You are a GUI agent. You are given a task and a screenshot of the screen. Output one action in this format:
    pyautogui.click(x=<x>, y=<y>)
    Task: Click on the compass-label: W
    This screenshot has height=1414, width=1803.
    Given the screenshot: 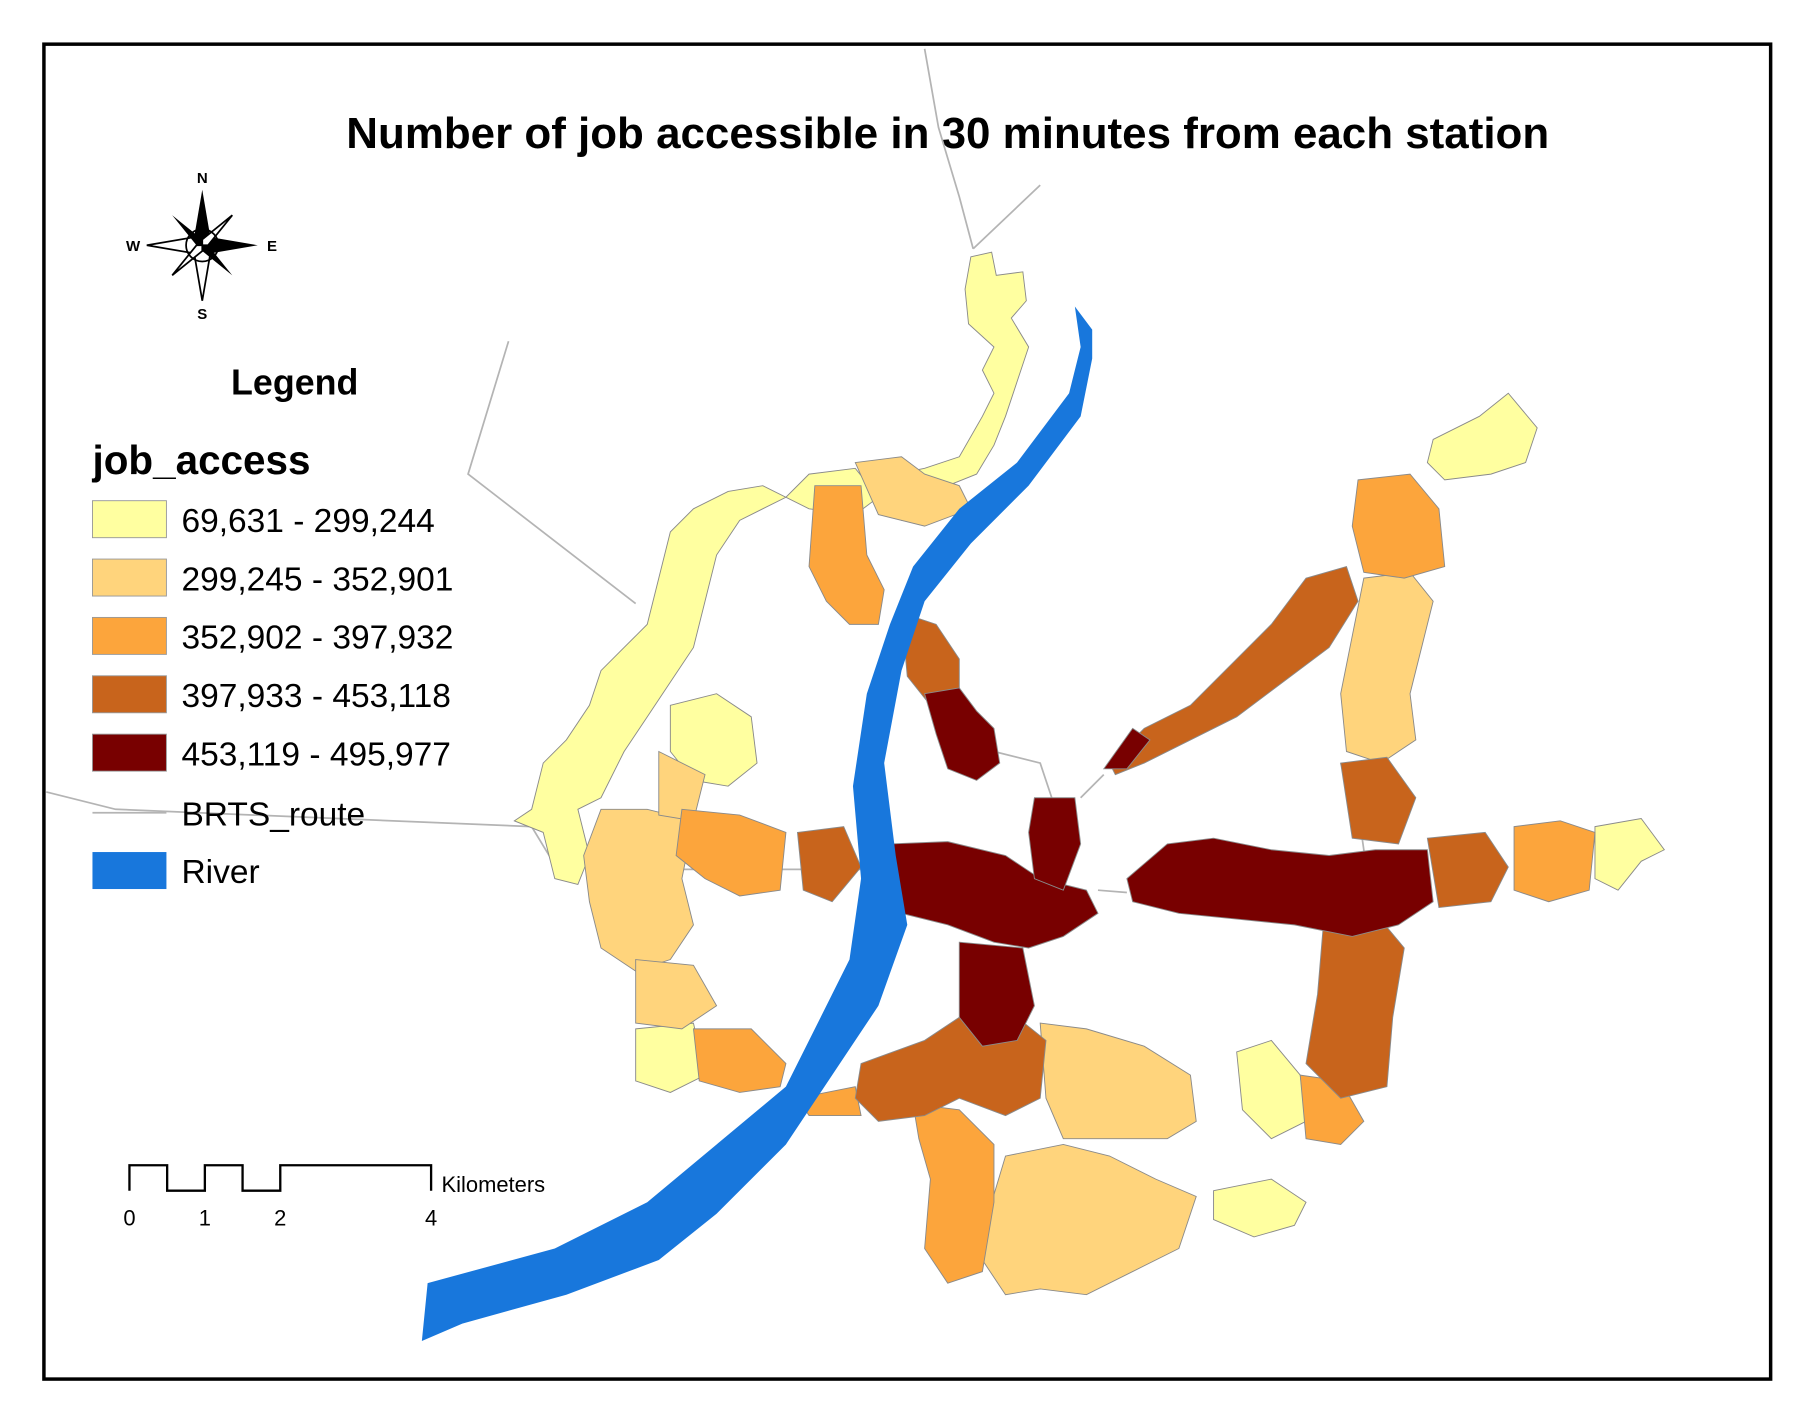 What is the action you would take?
    pyautogui.click(x=133, y=246)
    